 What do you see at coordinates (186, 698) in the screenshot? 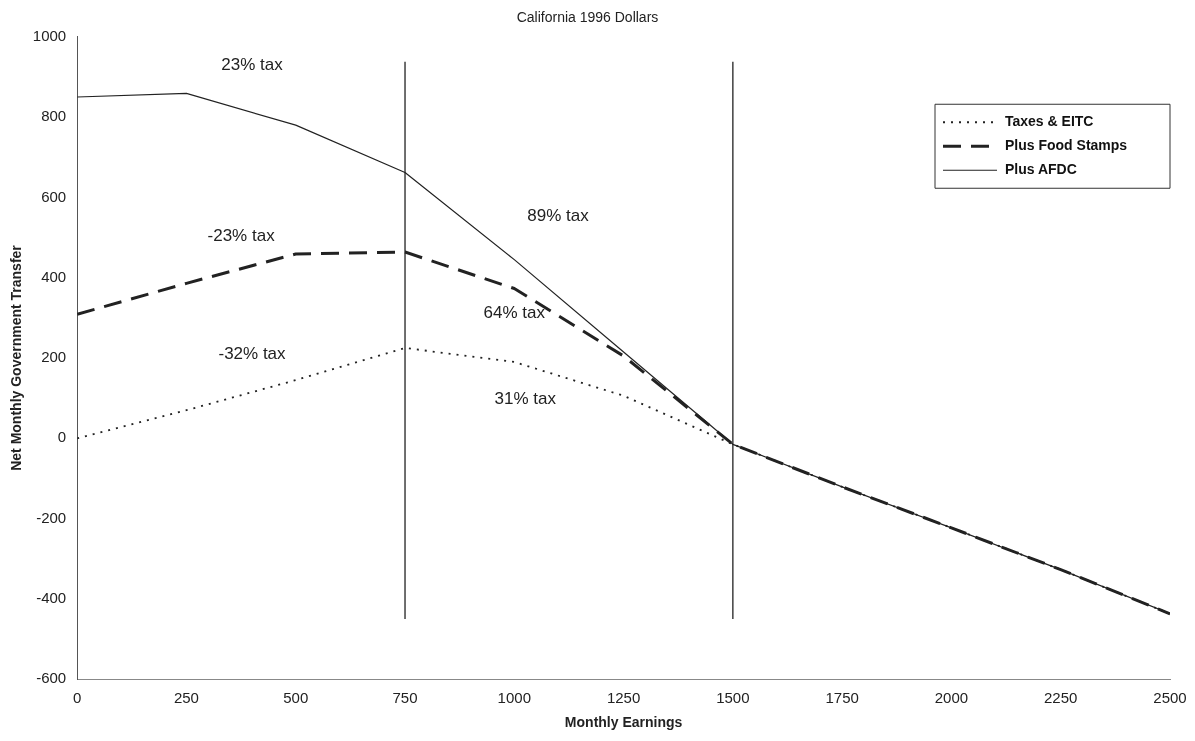
I see `x-tick-label: 250` at bounding box center [186, 698].